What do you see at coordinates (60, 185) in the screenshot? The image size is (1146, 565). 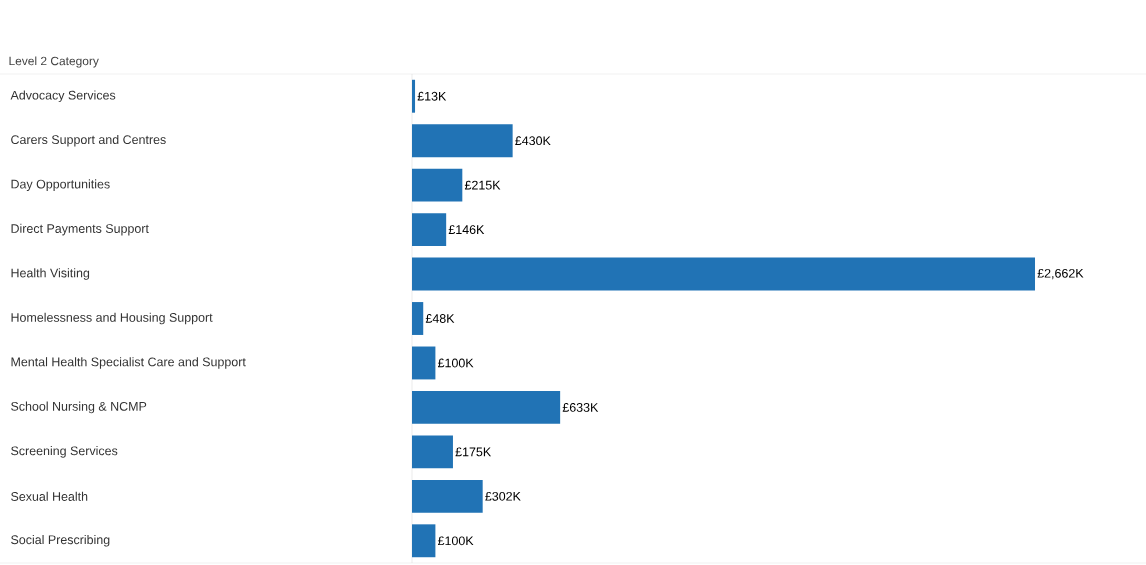 I see `y-tick-label: Day Opportunities` at bounding box center [60, 185].